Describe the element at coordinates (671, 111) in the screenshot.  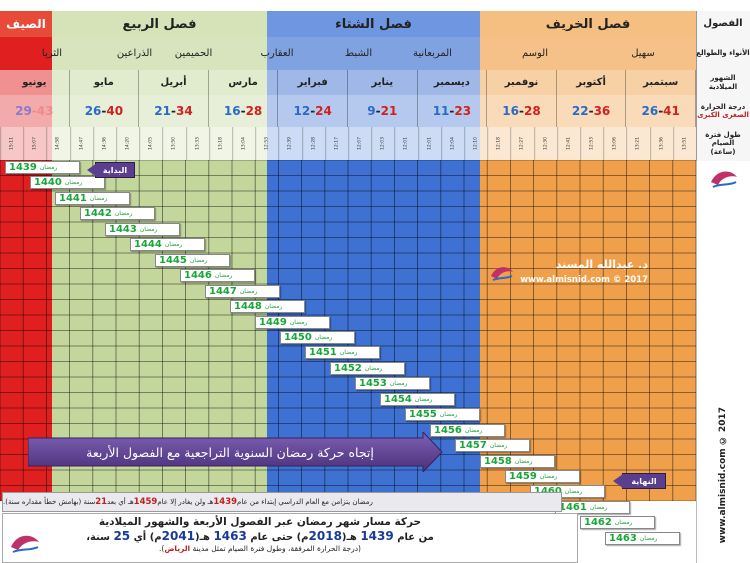
I see `temp-max: 41` at that location.